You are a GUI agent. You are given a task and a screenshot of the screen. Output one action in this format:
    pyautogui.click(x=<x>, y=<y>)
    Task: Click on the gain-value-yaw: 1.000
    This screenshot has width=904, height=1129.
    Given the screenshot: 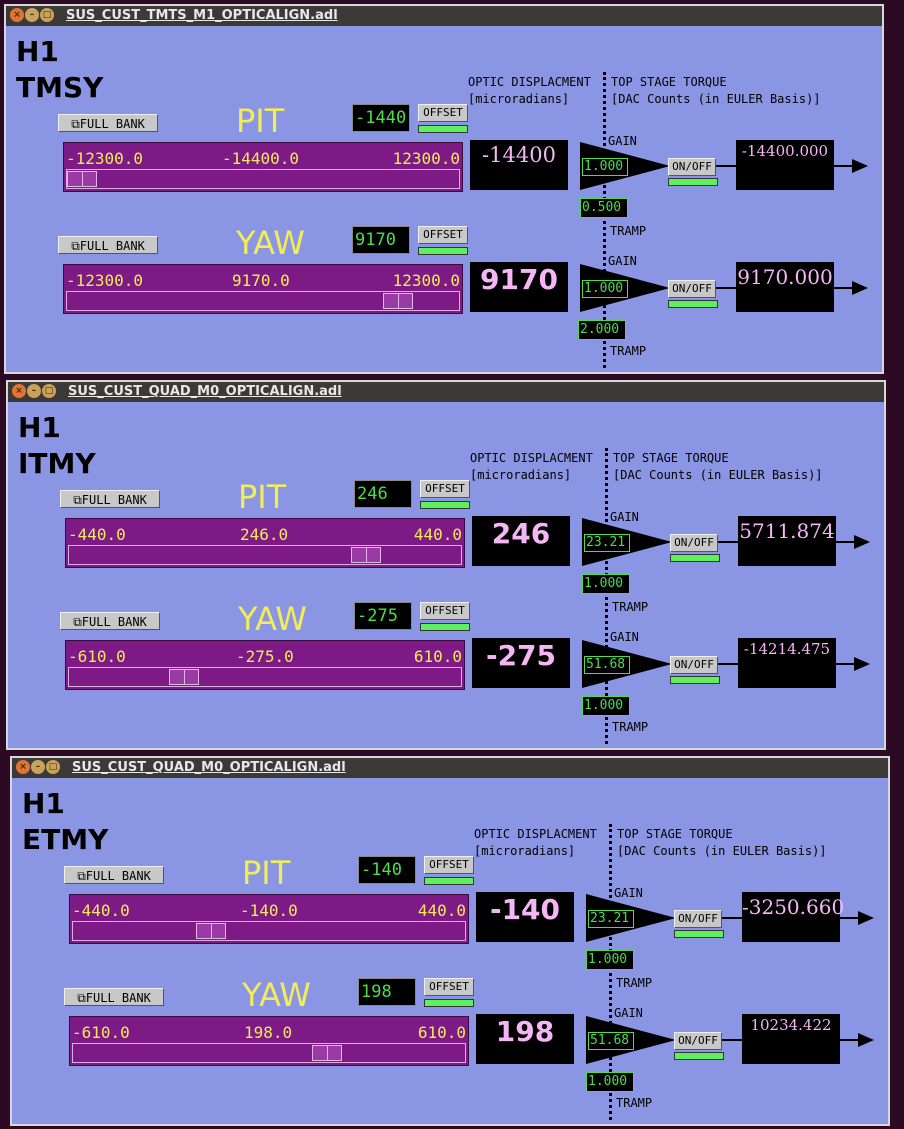 What is the action you would take?
    pyautogui.click(x=605, y=289)
    